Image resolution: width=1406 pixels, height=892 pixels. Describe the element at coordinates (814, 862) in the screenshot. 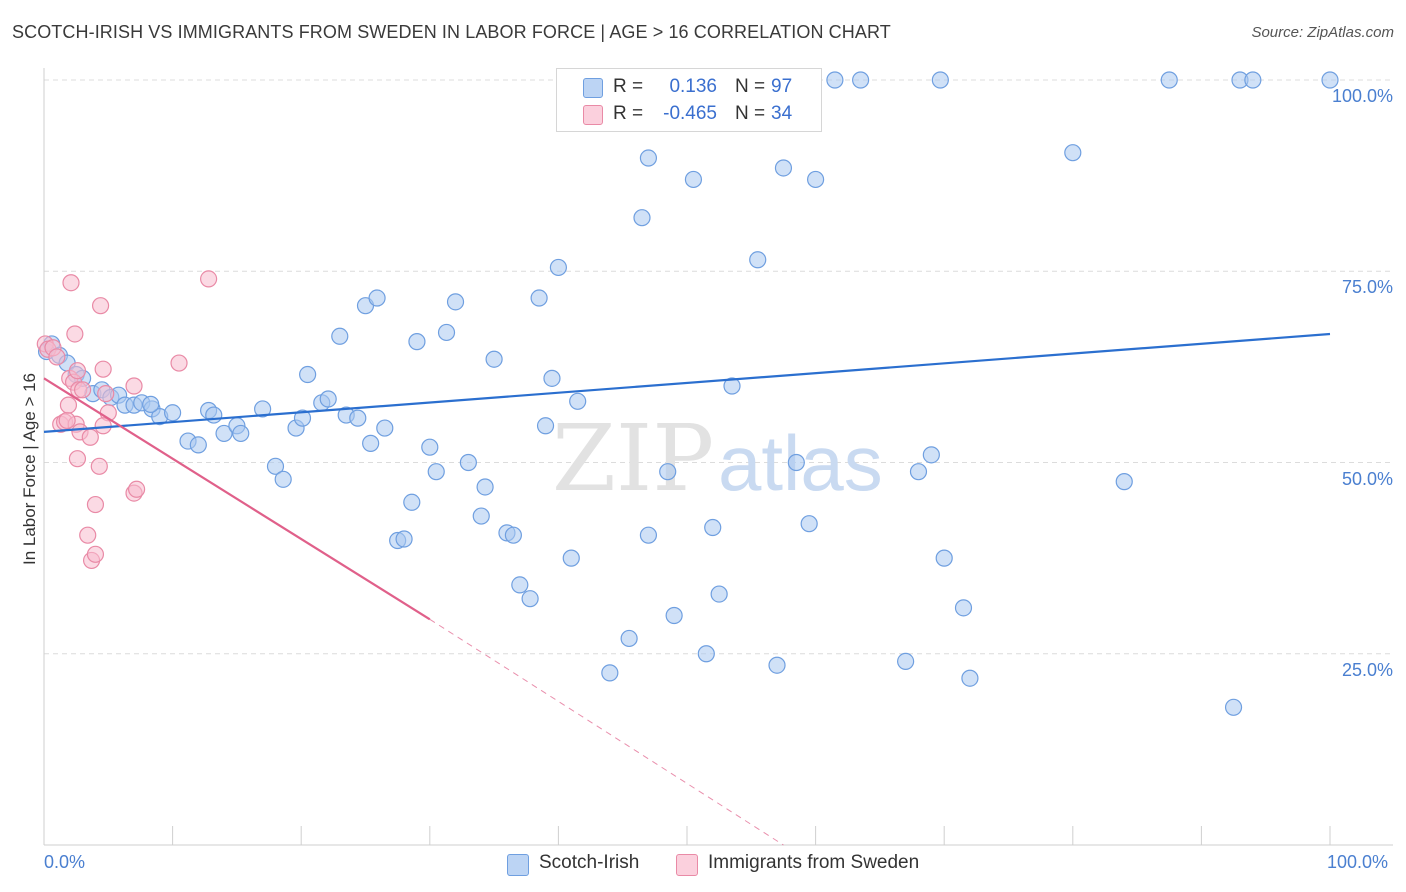

I see `legend-label: Immigrants from Sweden` at that location.